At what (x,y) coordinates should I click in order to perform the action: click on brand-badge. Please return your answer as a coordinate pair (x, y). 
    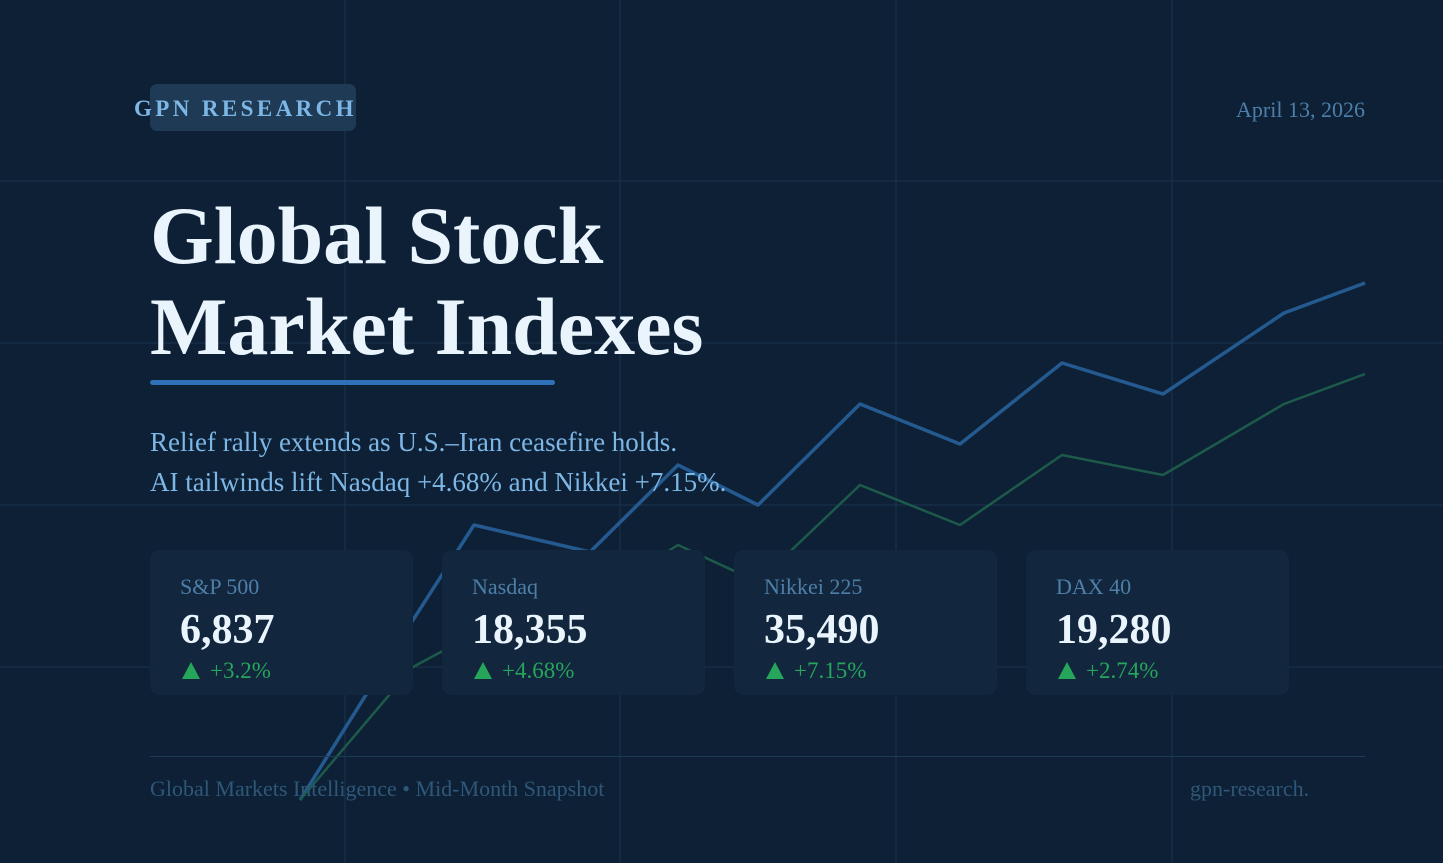
    Looking at the image, I should click on (253, 107).